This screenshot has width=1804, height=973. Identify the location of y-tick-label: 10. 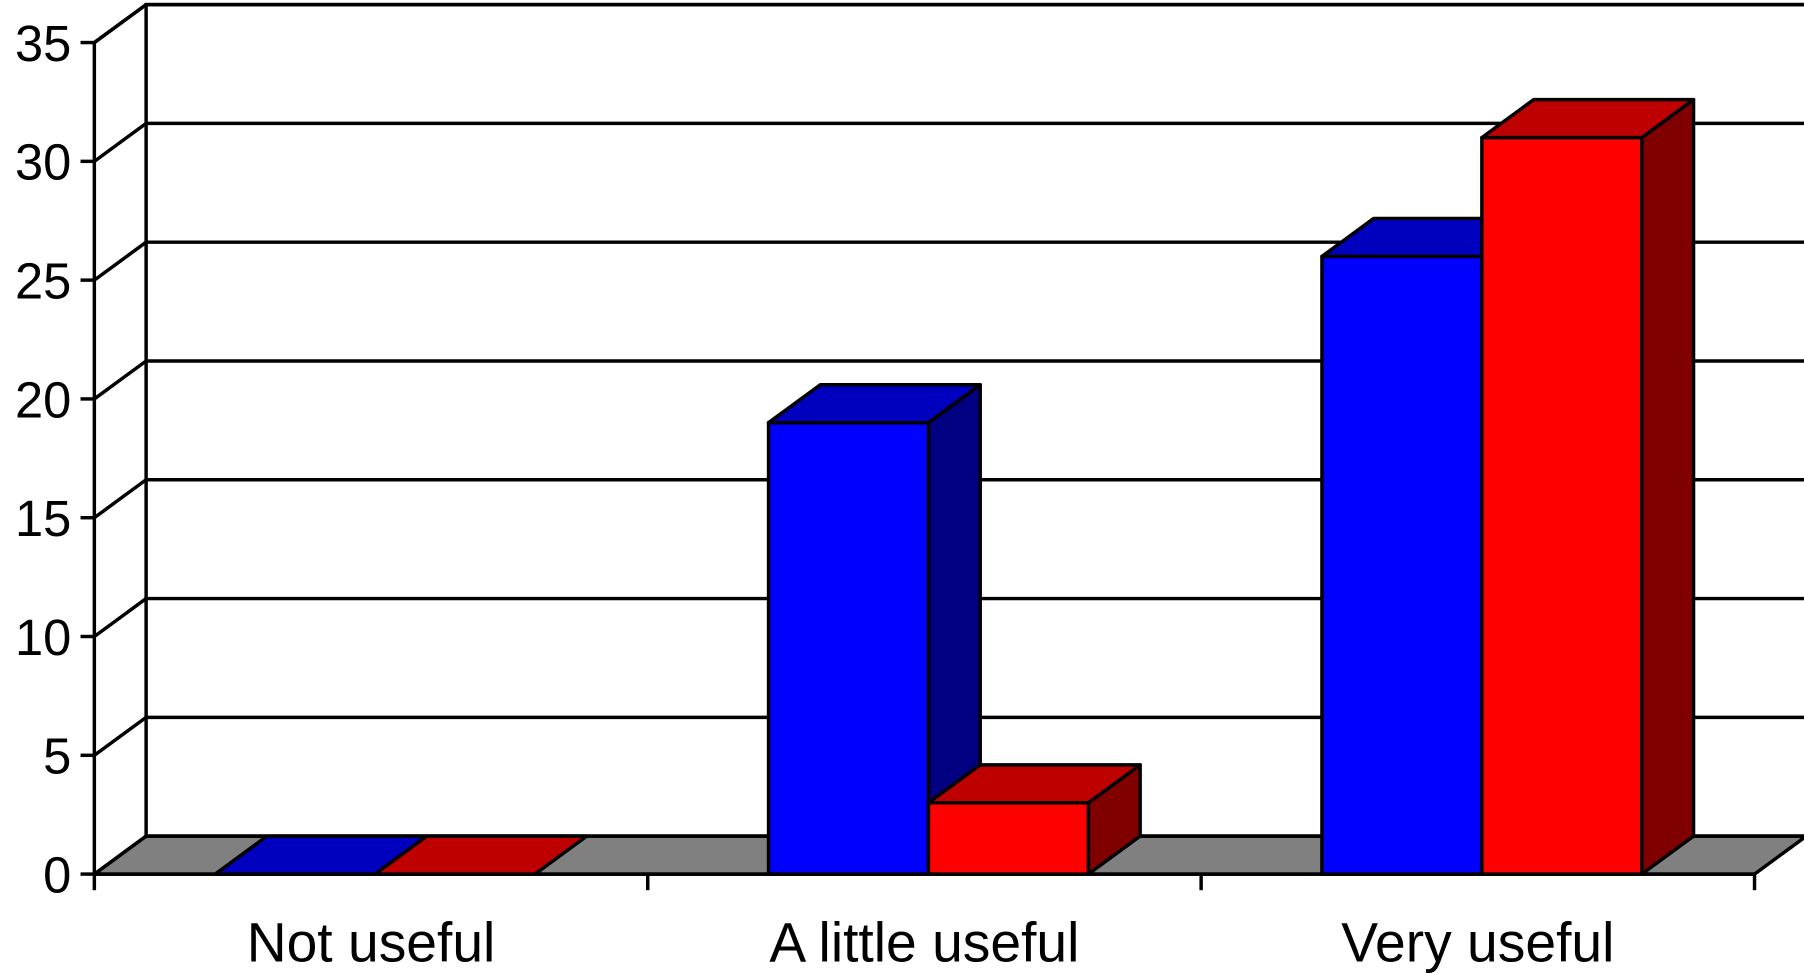
(43, 637).